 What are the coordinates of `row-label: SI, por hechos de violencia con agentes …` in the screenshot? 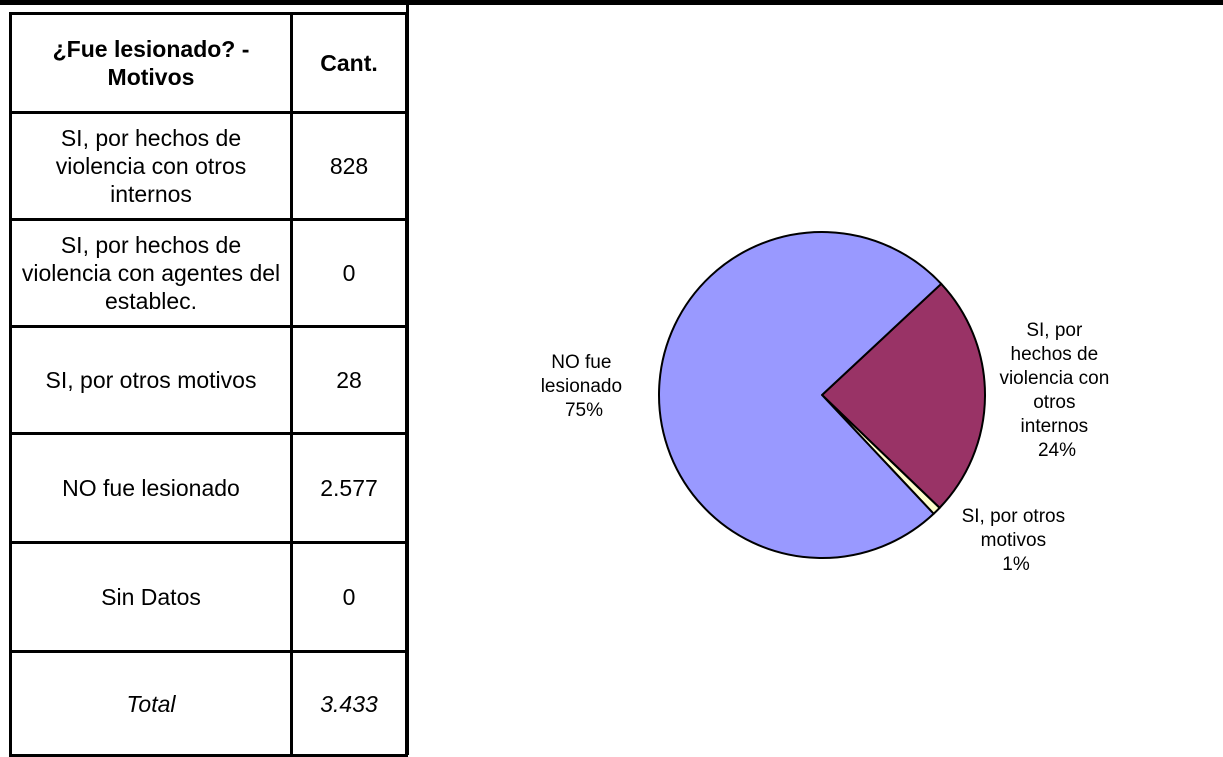 It's located at (151, 273).